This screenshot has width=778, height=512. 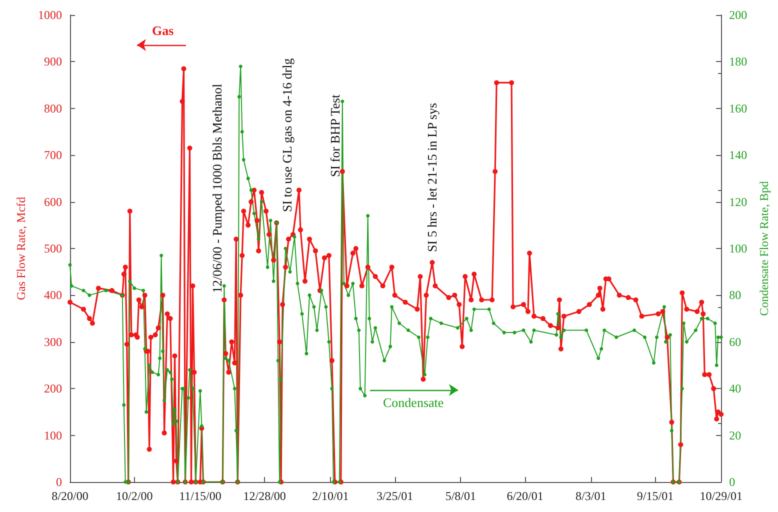 What do you see at coordinates (70, 496) in the screenshot?
I see `x-tick-label: 8/20/00` at bounding box center [70, 496].